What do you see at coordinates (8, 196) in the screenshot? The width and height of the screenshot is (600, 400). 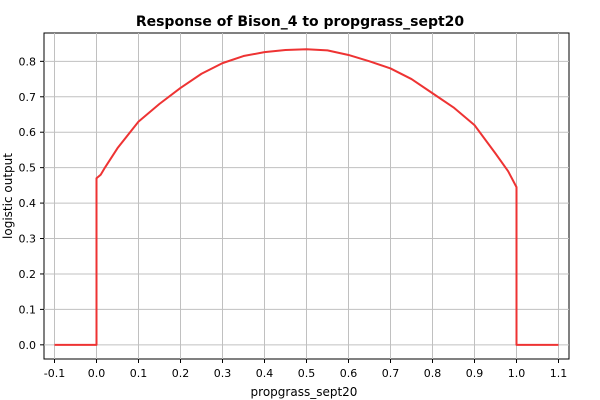 I see `y-axis-label: logistic output` at bounding box center [8, 196].